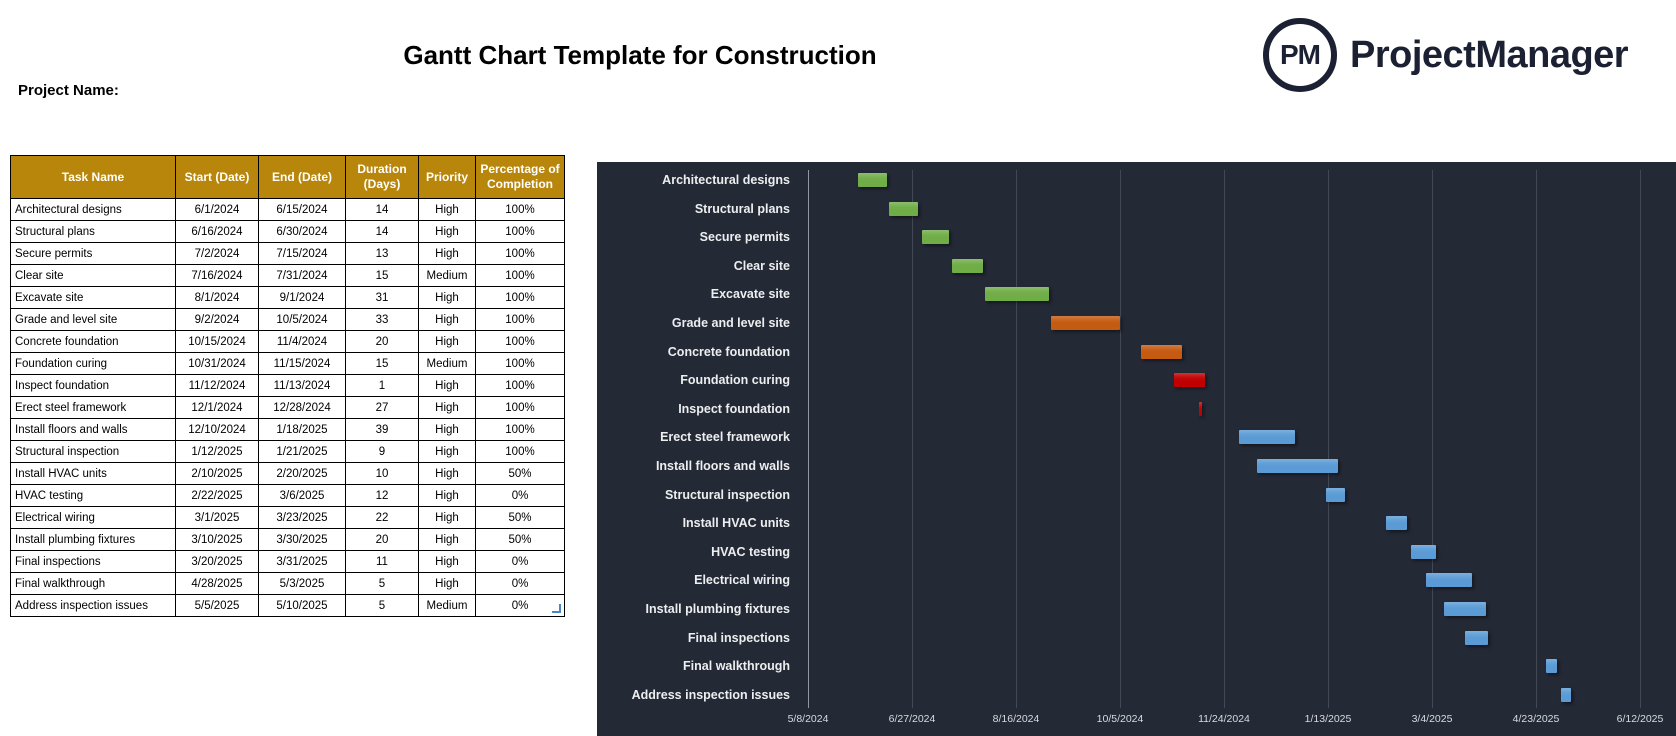 This screenshot has width=1676, height=736. I want to click on table-cell: 3/31/2025, so click(302, 561).